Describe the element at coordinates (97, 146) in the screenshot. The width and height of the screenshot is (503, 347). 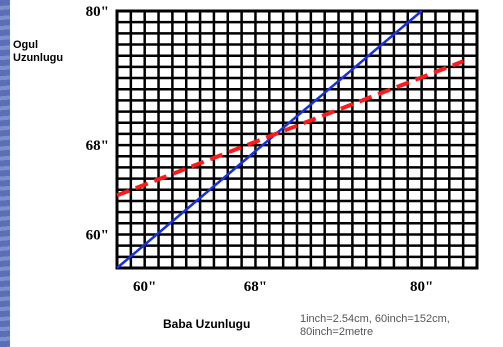
I see `y-tick-label: 68"` at that location.